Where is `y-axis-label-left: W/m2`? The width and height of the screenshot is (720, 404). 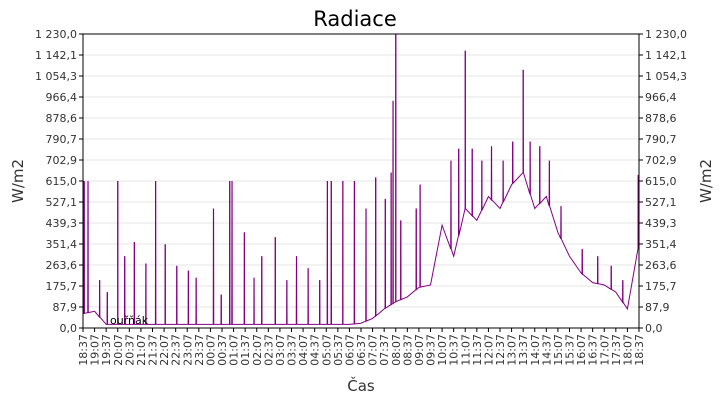
y-axis-label-left: W/m2 is located at coordinates (18, 181).